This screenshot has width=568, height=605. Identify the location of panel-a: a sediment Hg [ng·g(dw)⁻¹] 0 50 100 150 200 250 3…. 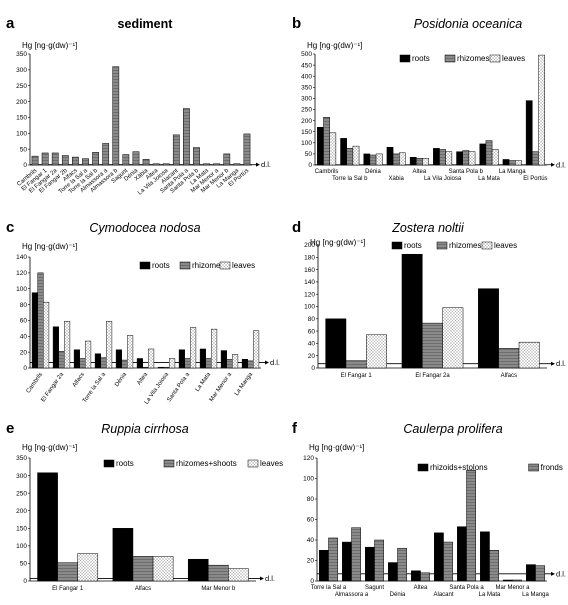
(138, 105).